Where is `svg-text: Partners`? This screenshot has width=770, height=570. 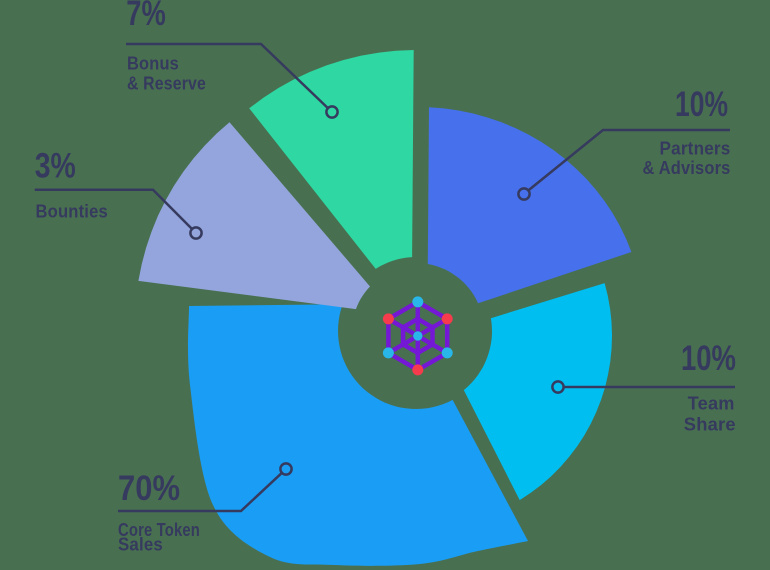
svg-text: Partners is located at coordinates (695, 149).